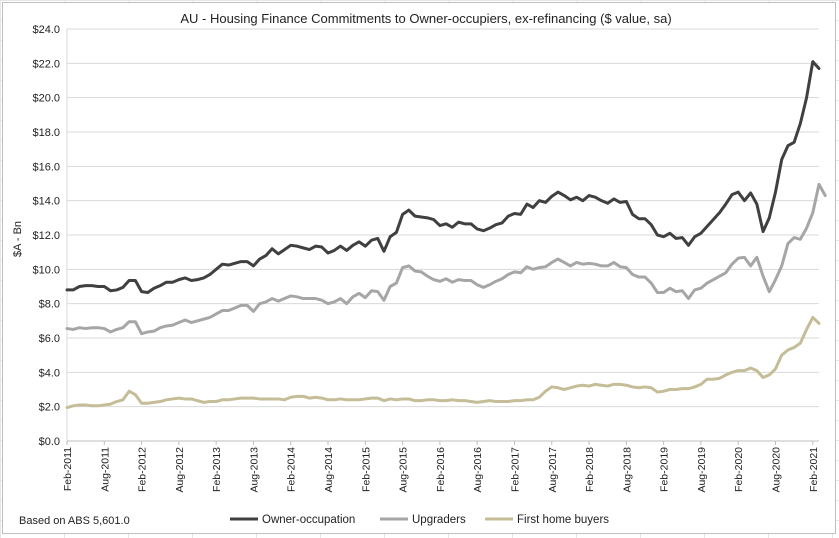  Describe the element at coordinates (18, 239) in the screenshot. I see `y-axis-label: $A - Bn` at that location.